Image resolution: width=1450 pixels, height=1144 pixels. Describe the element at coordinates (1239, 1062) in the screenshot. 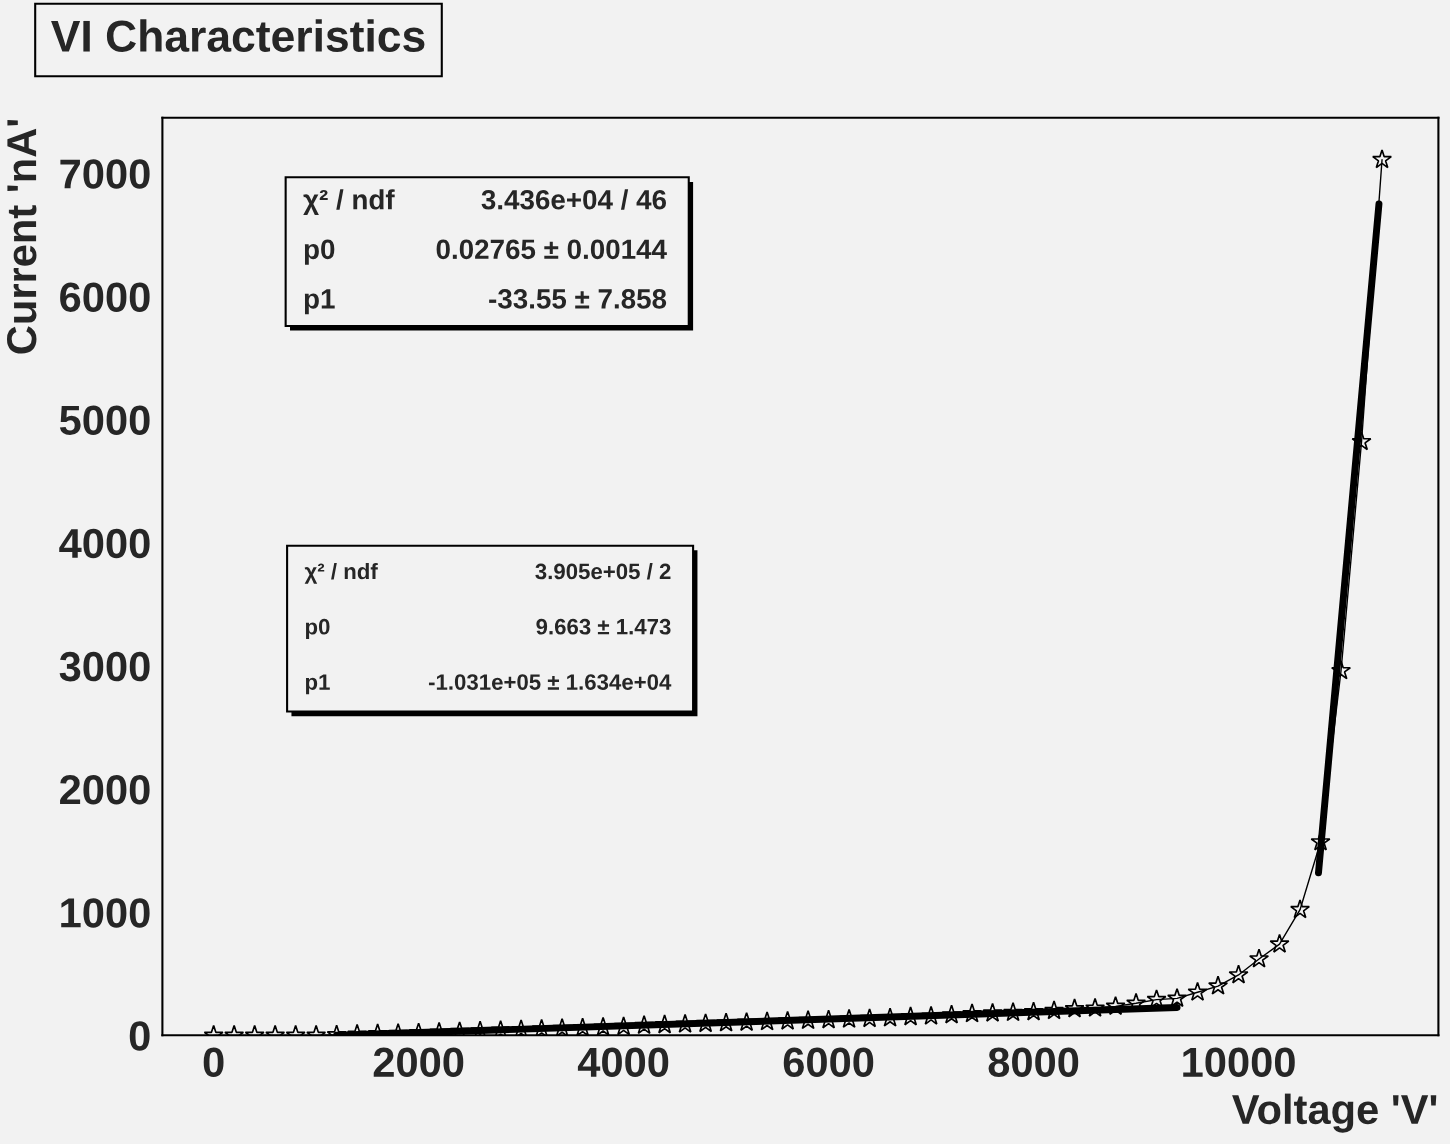

I see `x-tick-label: 10000` at that location.